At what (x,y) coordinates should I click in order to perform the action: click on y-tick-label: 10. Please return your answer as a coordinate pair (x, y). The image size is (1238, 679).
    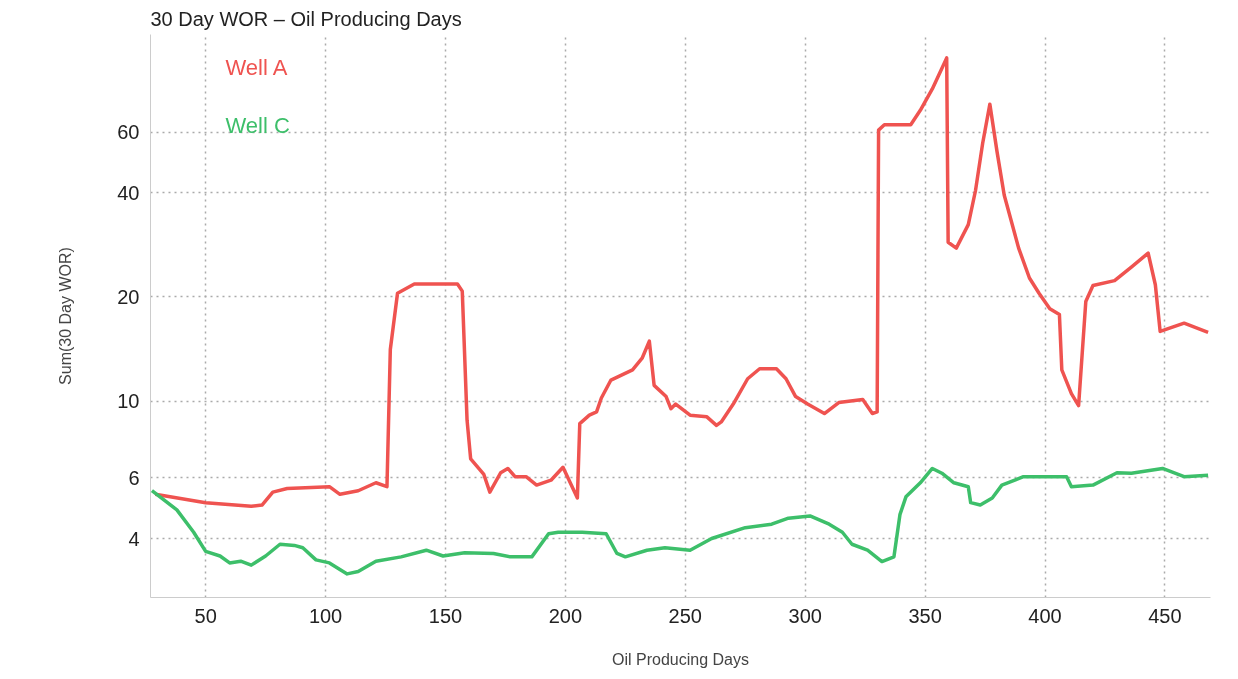
    Looking at the image, I should click on (128, 401).